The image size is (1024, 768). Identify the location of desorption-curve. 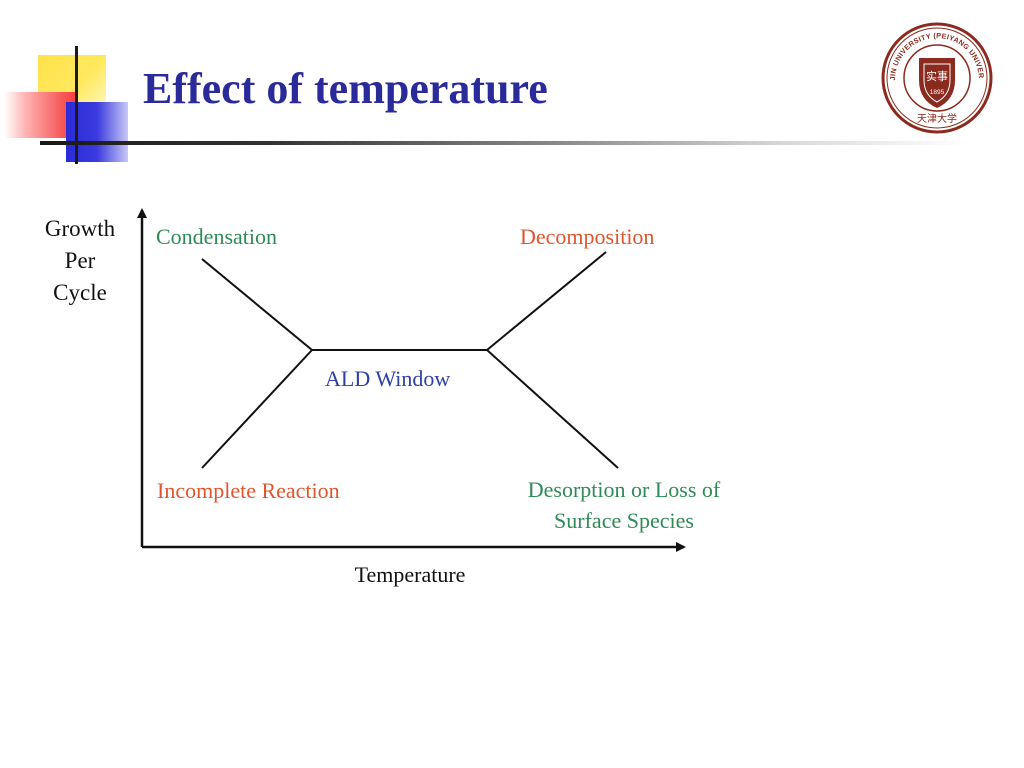
(552, 409).